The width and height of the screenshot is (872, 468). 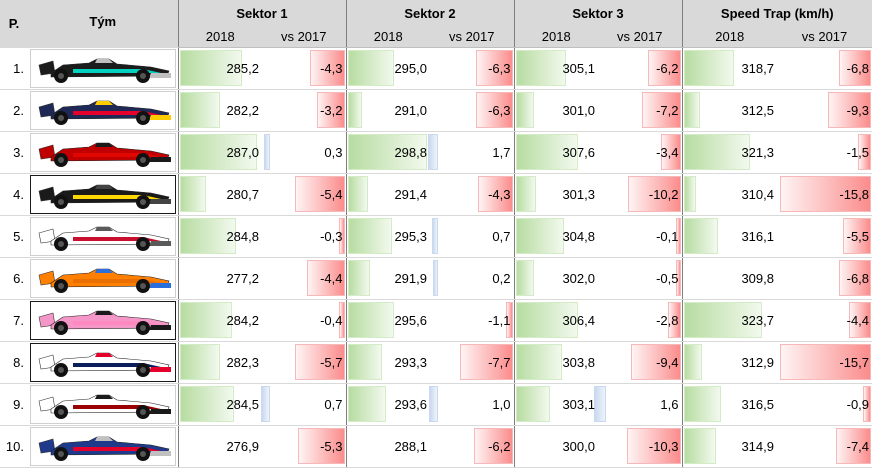 What do you see at coordinates (757, 320) in the screenshot?
I see `value-2018: 323,7` at bounding box center [757, 320].